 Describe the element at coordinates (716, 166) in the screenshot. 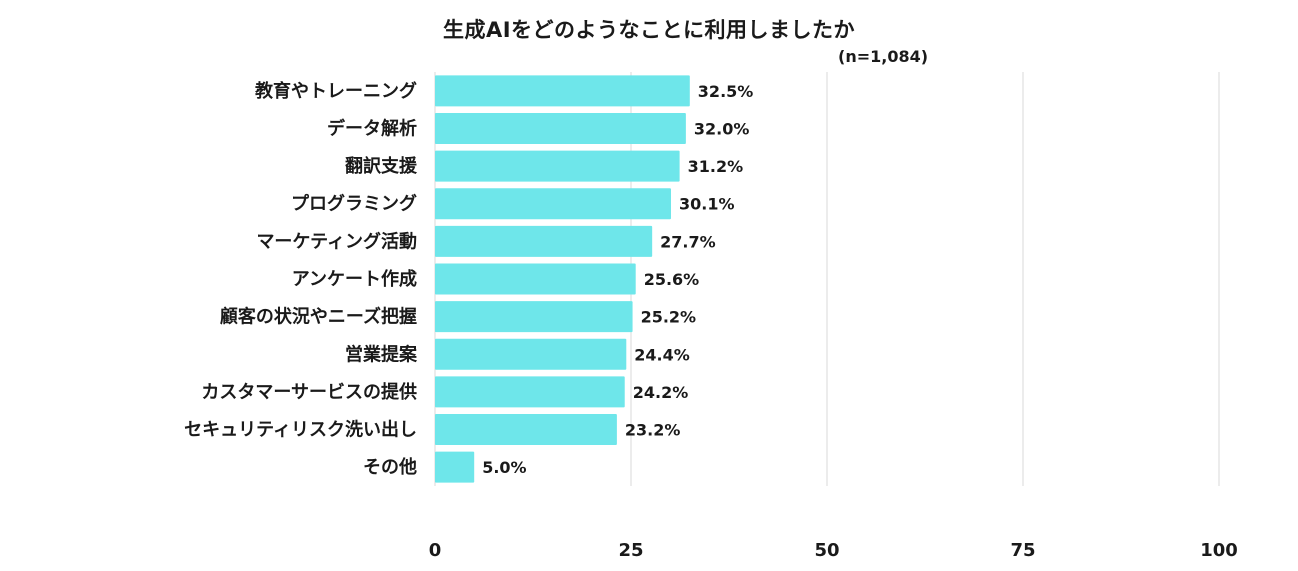

I see `data-label: 31.2%` at that location.